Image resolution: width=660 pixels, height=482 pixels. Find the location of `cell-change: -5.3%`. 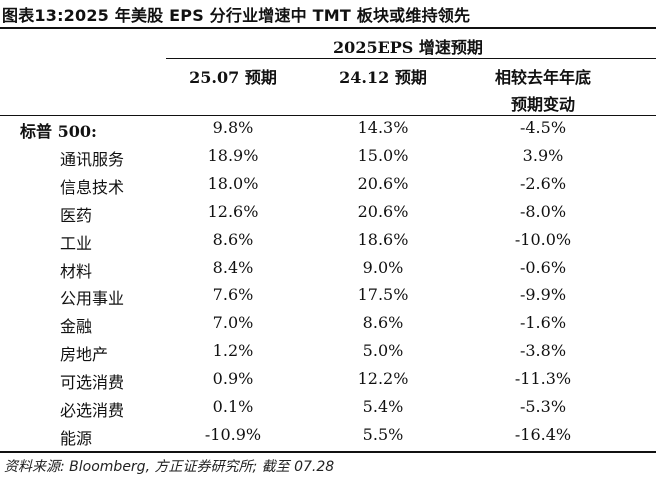

cell-change: -5.3% is located at coordinates (543, 406).